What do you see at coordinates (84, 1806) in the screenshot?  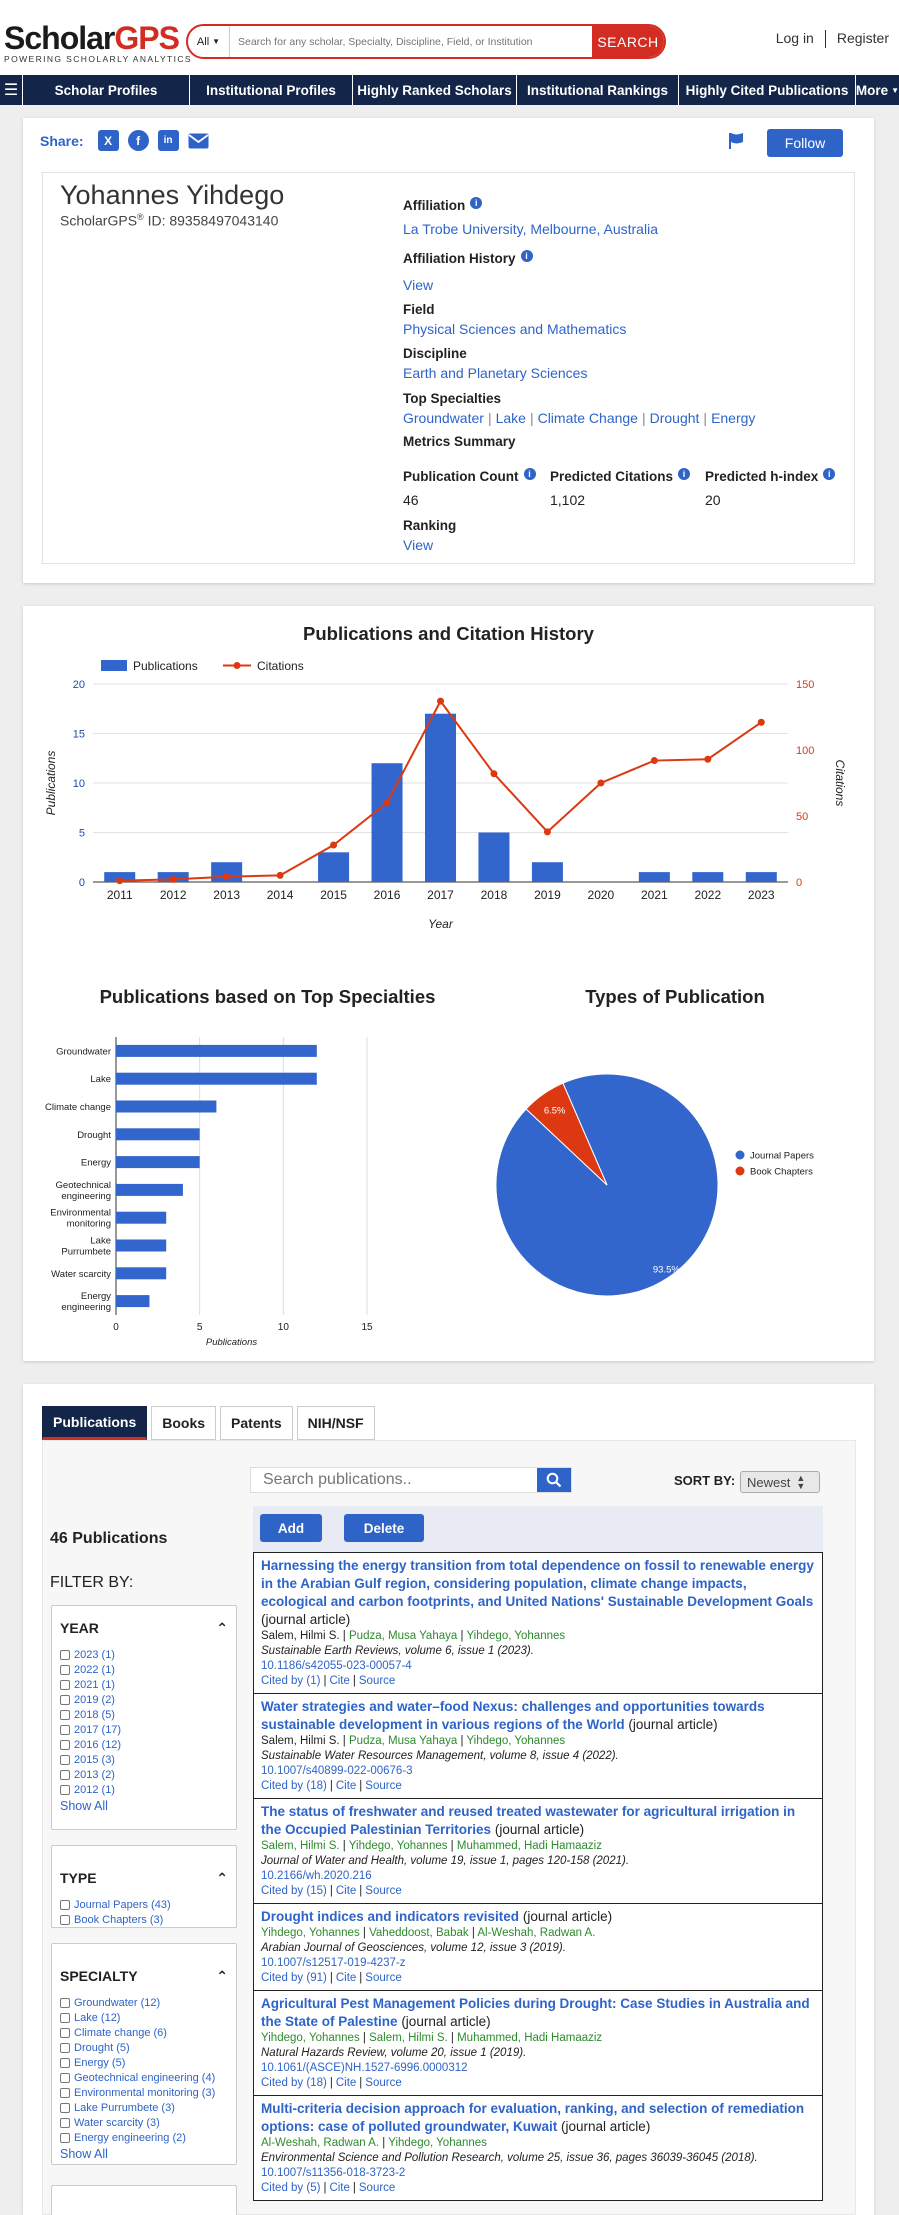 I see `show-all-years-link: Show All` at bounding box center [84, 1806].